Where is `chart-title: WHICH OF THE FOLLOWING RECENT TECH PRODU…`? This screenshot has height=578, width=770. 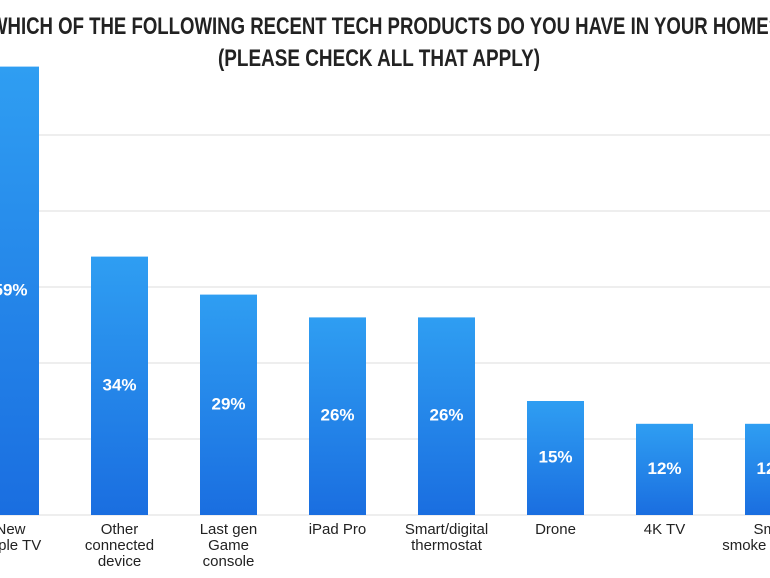
chart-title: WHICH OF THE FOLLOWING RECENT TECH PRODU… is located at coordinates (385, 26).